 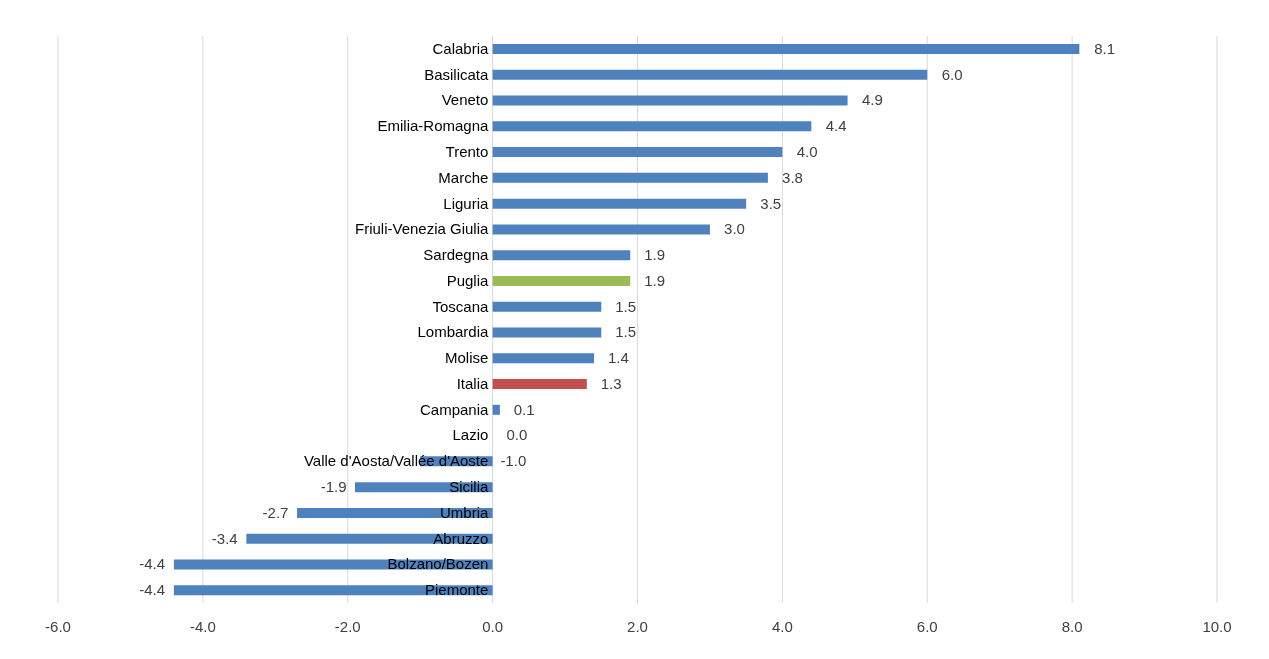 I want to click on data-label: -1.9, so click(x=333, y=487).